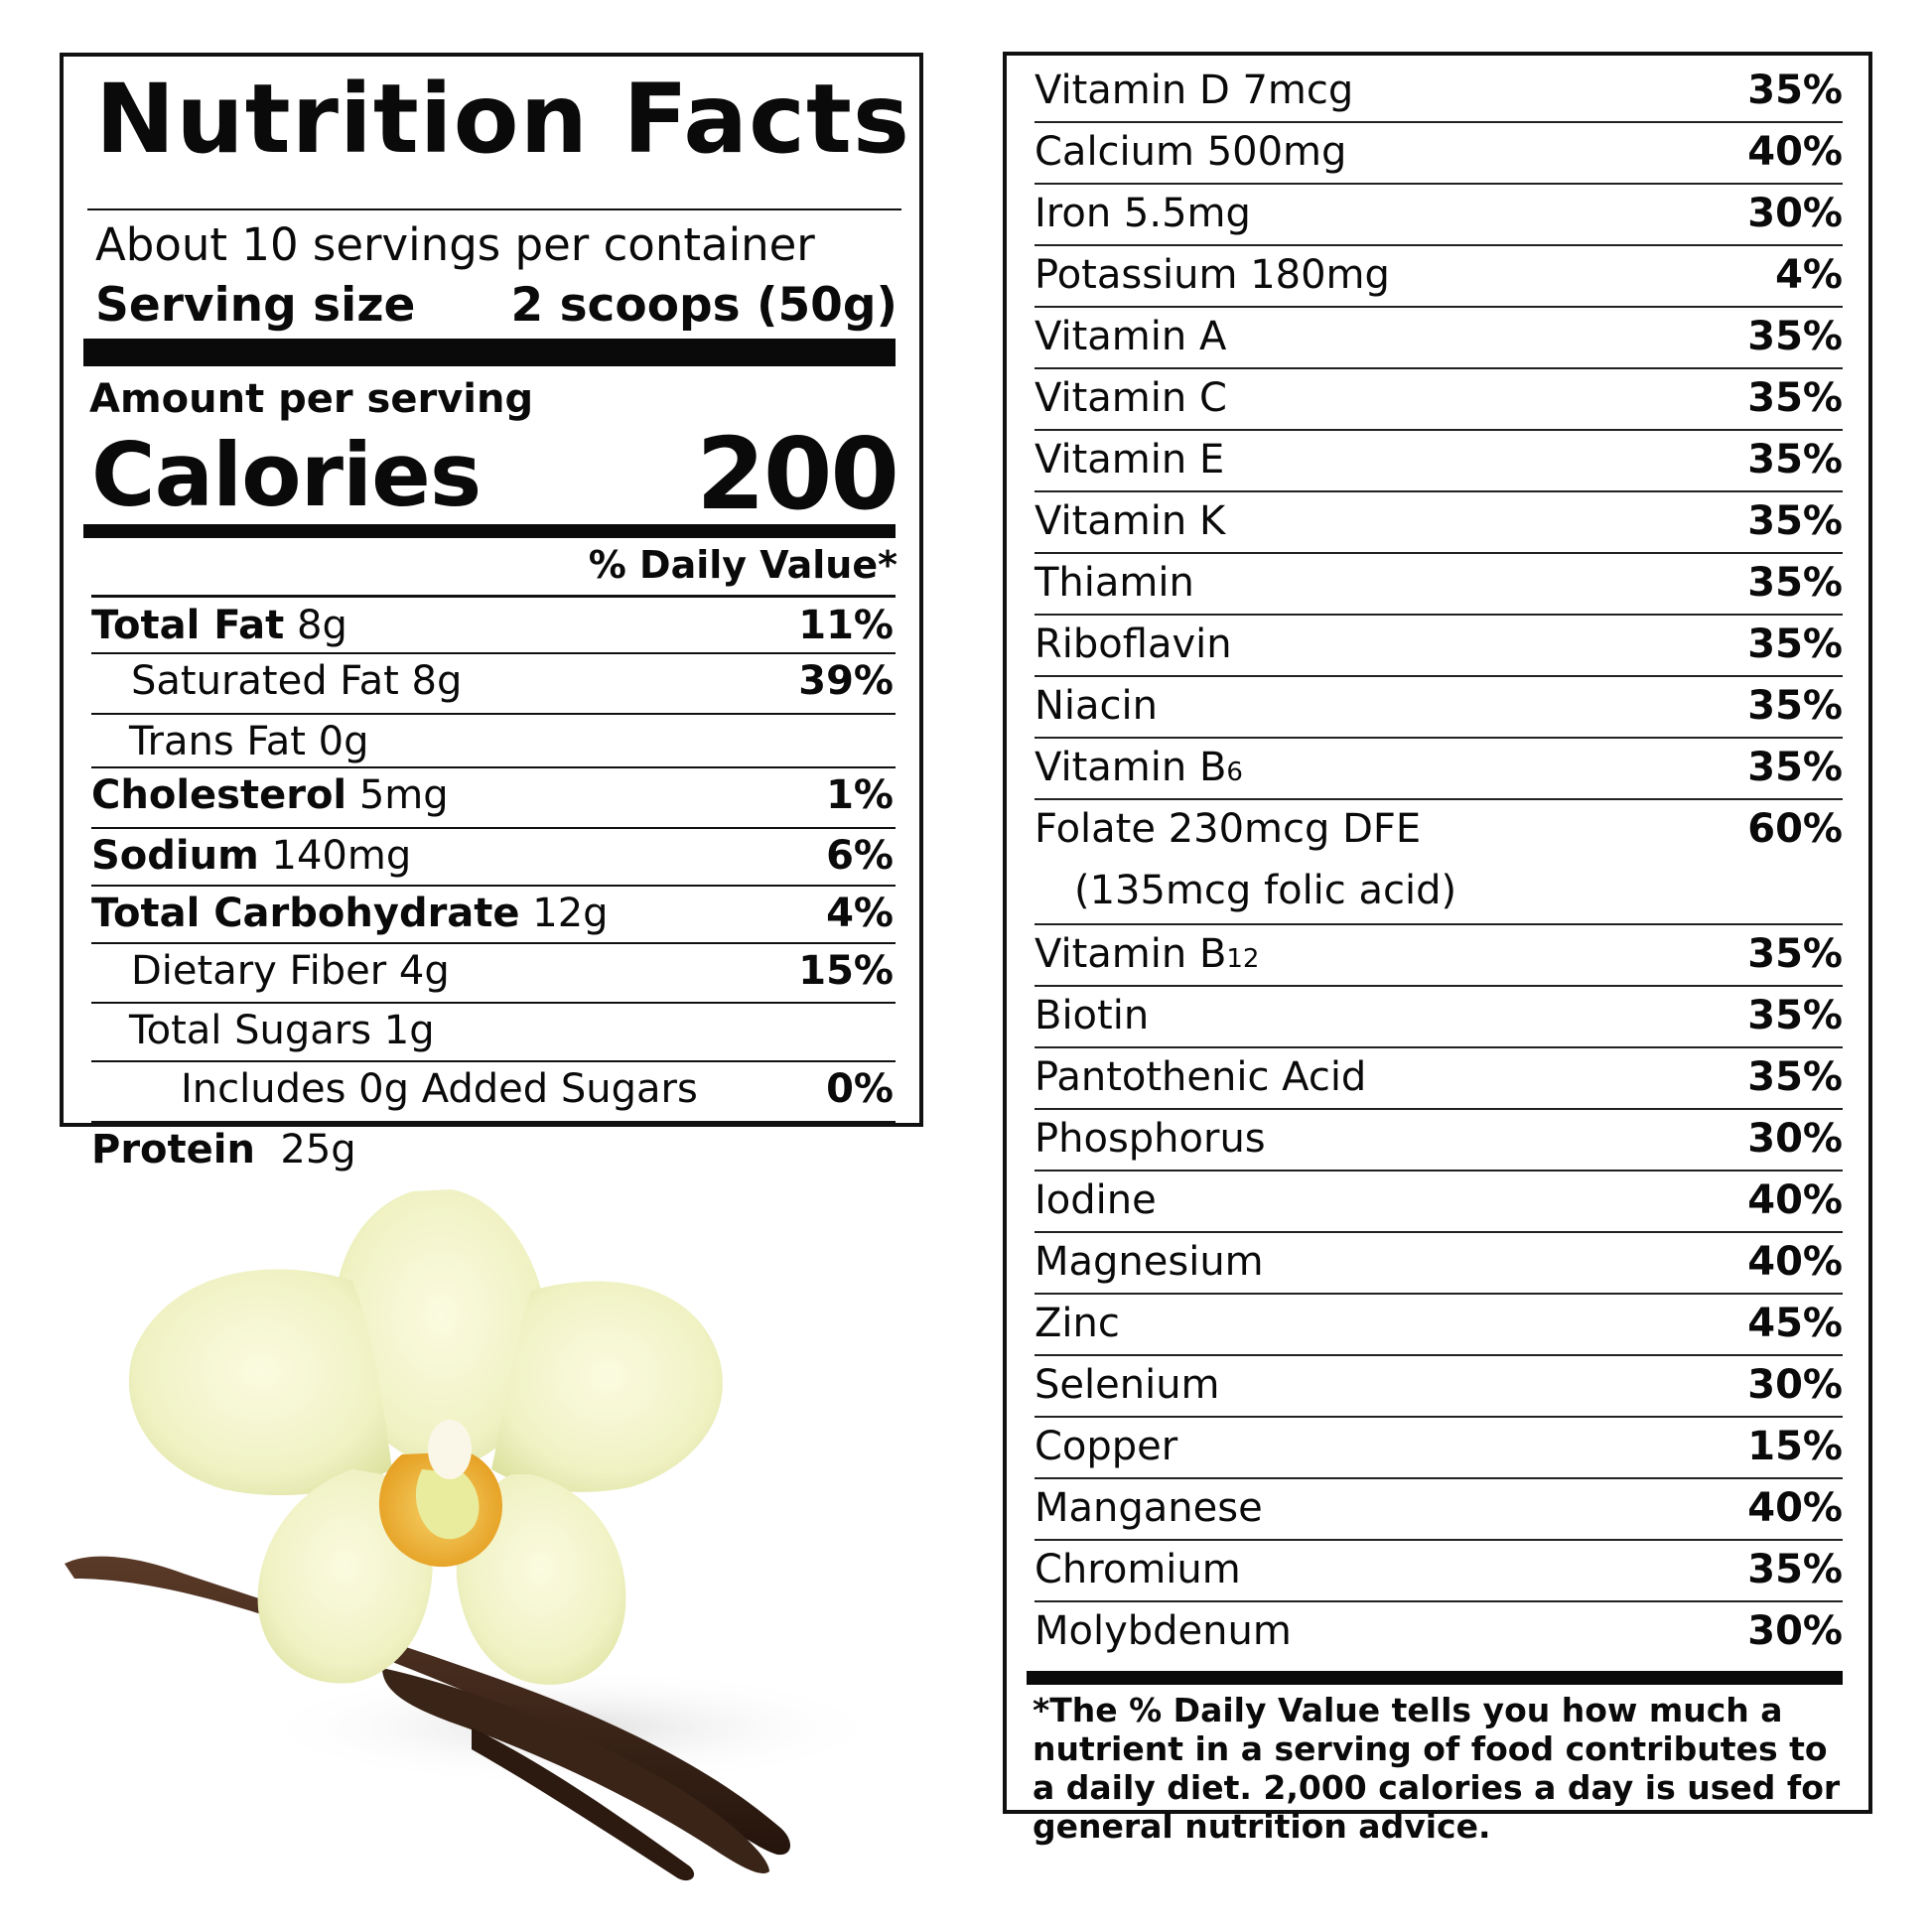  What do you see at coordinates (1138, 1570) in the screenshot?
I see `vitamin-name: Chromium` at bounding box center [1138, 1570].